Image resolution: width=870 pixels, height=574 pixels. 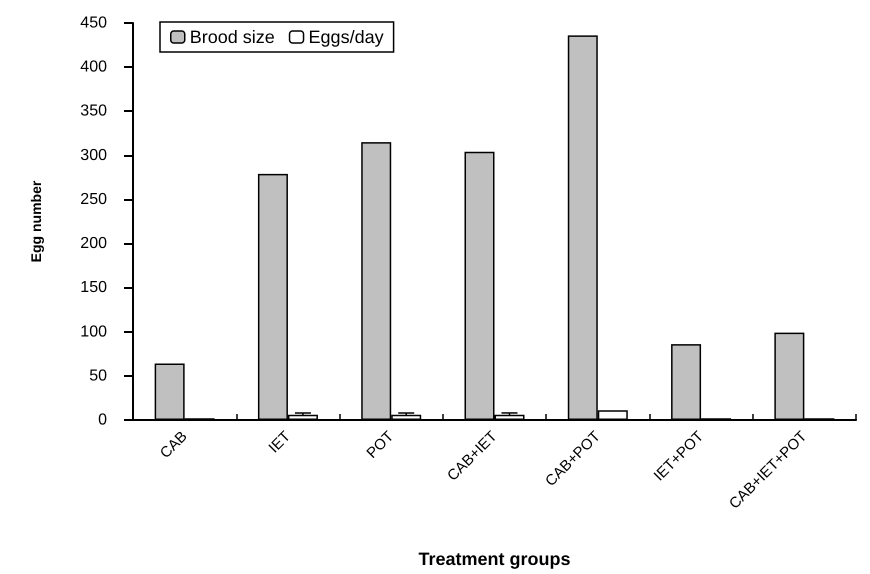 What do you see at coordinates (36, 221) in the screenshot?
I see `y-axis-title: Egg number` at bounding box center [36, 221].